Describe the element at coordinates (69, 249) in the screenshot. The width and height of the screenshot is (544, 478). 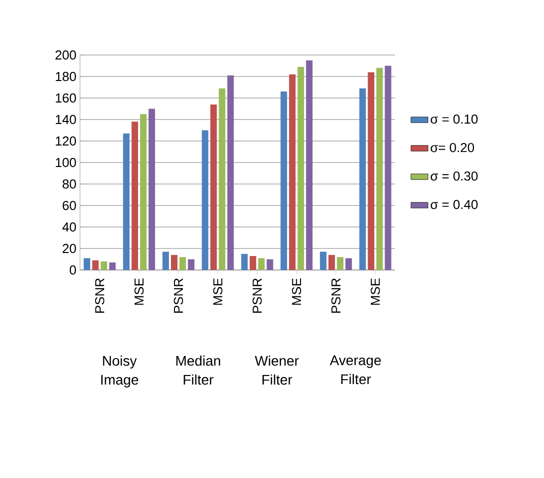
I see `y-tick-label: 20` at that location.